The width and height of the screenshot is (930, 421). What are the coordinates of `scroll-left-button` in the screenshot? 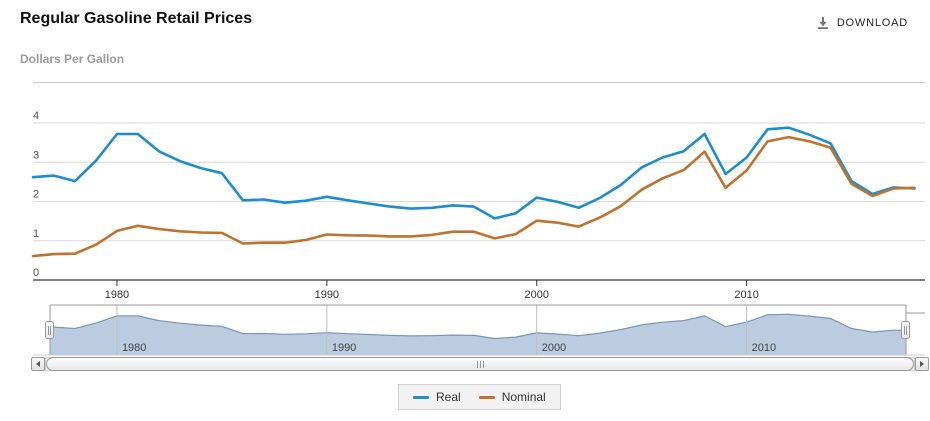 It's located at (38, 364).